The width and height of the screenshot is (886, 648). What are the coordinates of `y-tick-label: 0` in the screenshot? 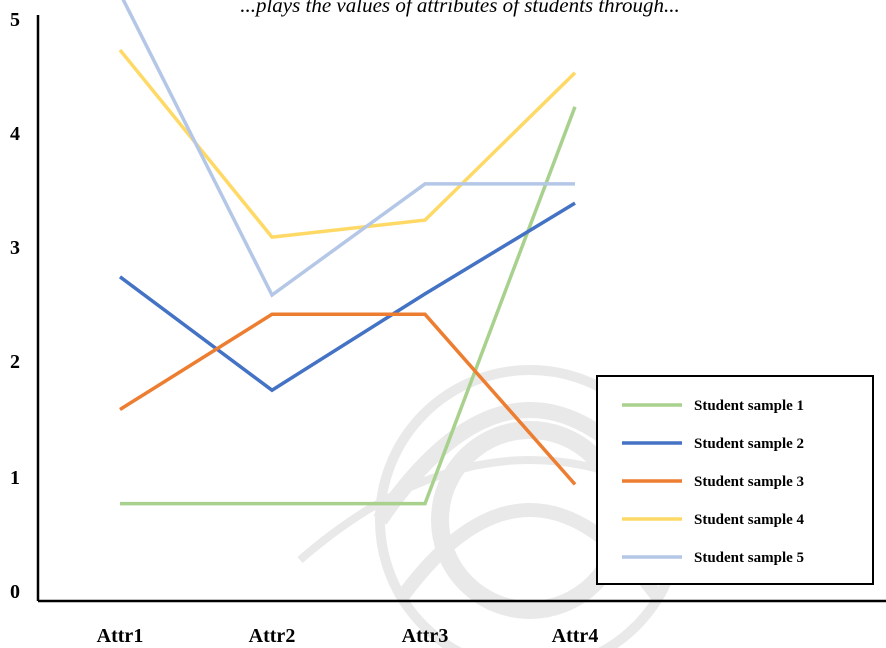 It's located at (15, 592).